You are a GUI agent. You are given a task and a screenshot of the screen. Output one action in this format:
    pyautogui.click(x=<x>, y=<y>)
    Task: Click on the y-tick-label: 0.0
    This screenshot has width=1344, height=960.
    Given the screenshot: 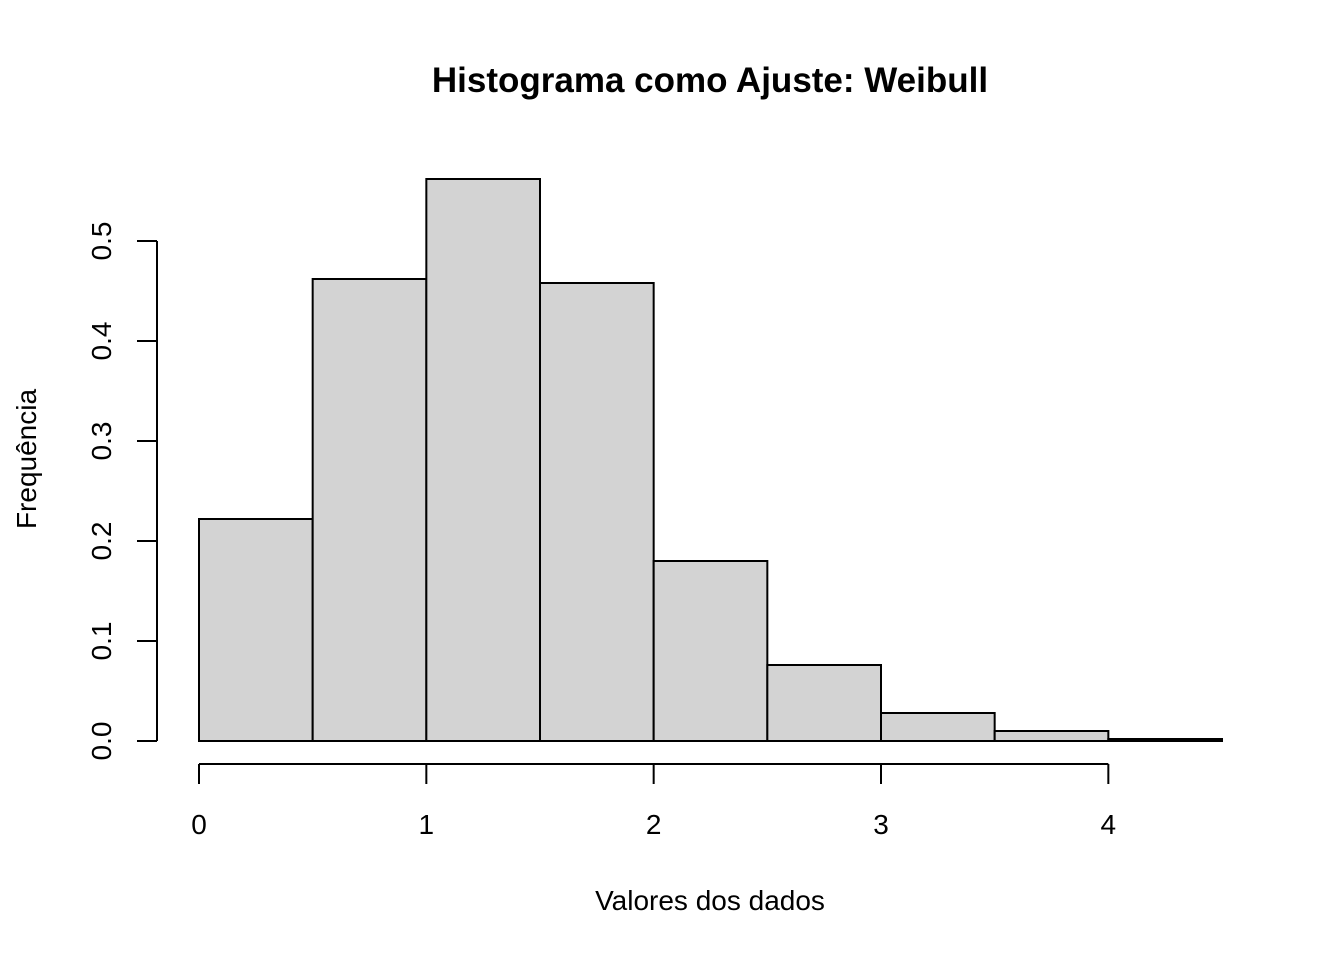 What is the action you would take?
    pyautogui.click(x=101, y=741)
    